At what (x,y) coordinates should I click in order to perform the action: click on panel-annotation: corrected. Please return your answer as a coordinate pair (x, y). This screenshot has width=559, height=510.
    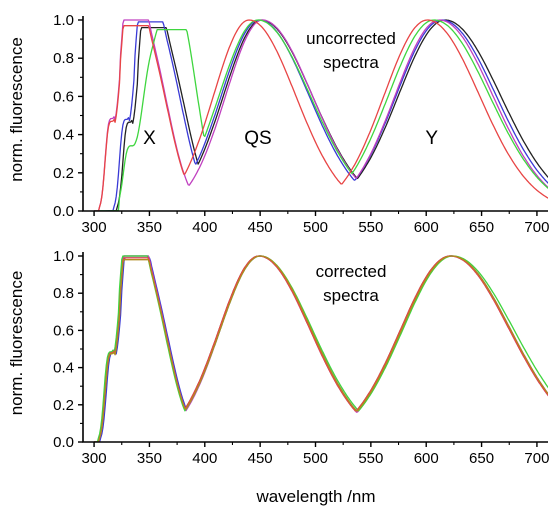
    Looking at the image, I should click on (351, 271).